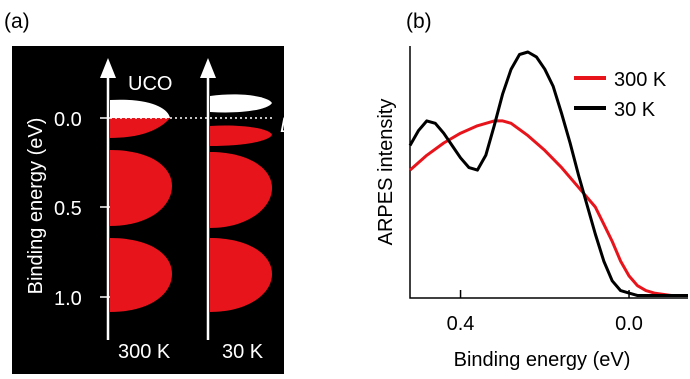 The height and width of the screenshot is (379, 690). Describe the element at coordinates (243, 352) in the screenshot. I see `column-label-30k: 30 K` at that location.